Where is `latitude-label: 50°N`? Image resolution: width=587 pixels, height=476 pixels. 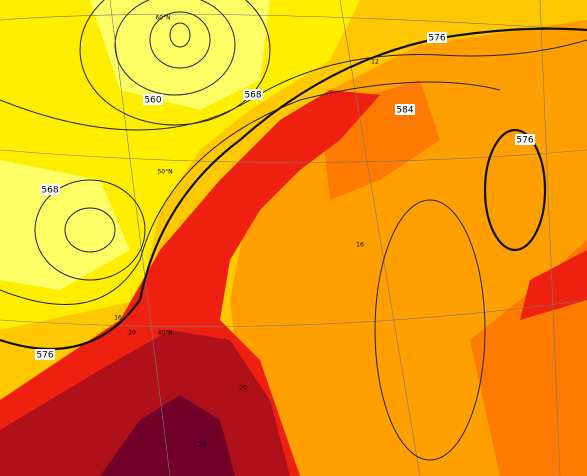
latitude-label: 50°N is located at coordinates (164, 172).